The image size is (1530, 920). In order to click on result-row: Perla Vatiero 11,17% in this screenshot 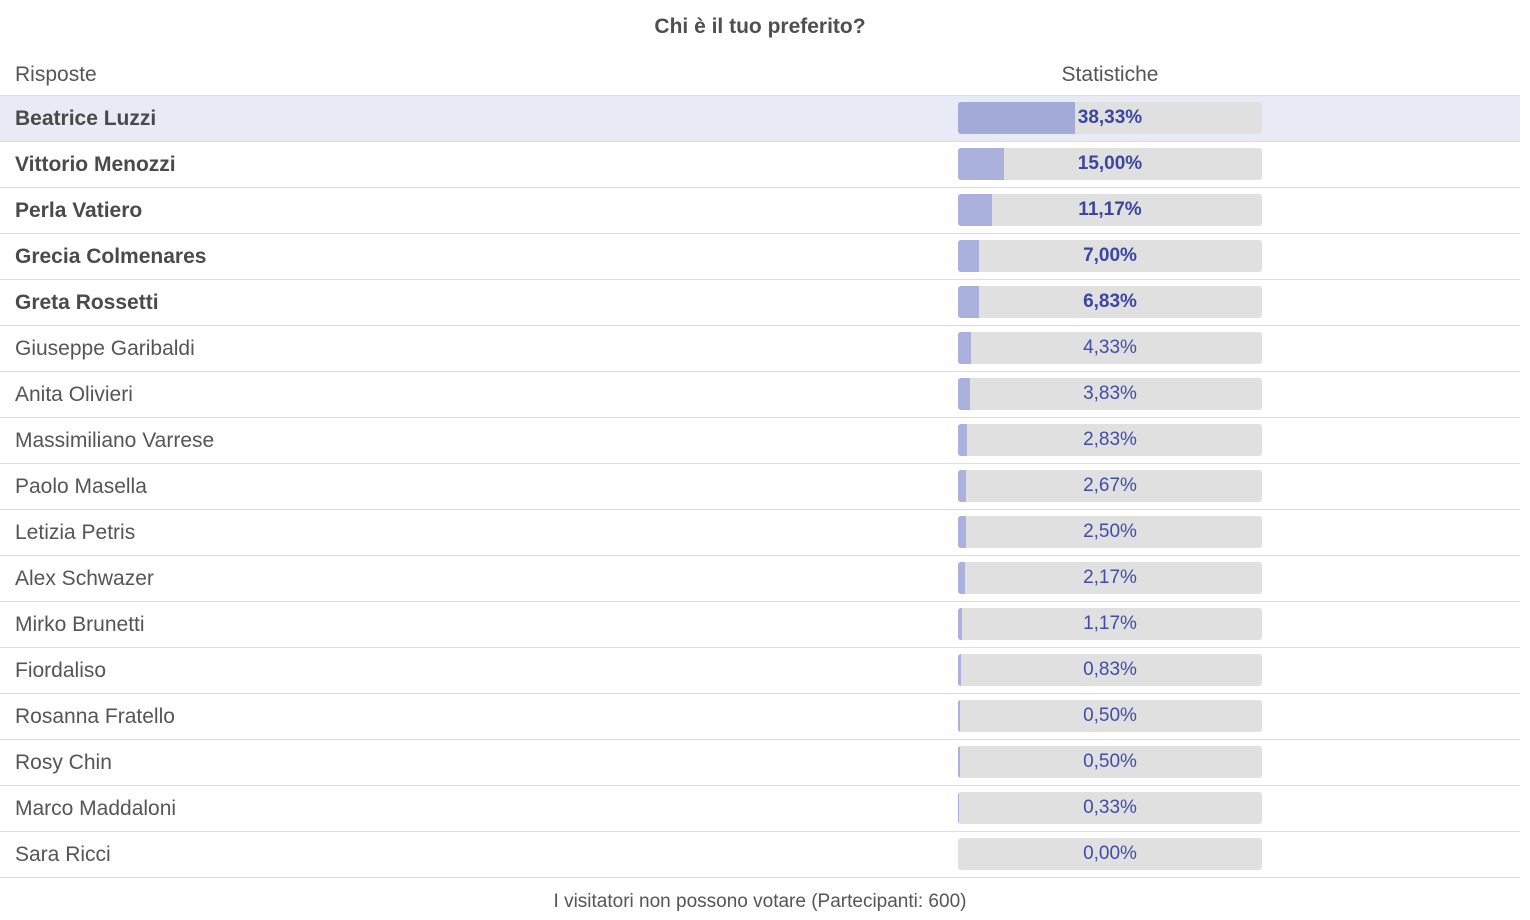, I will do `click(760, 211)`.